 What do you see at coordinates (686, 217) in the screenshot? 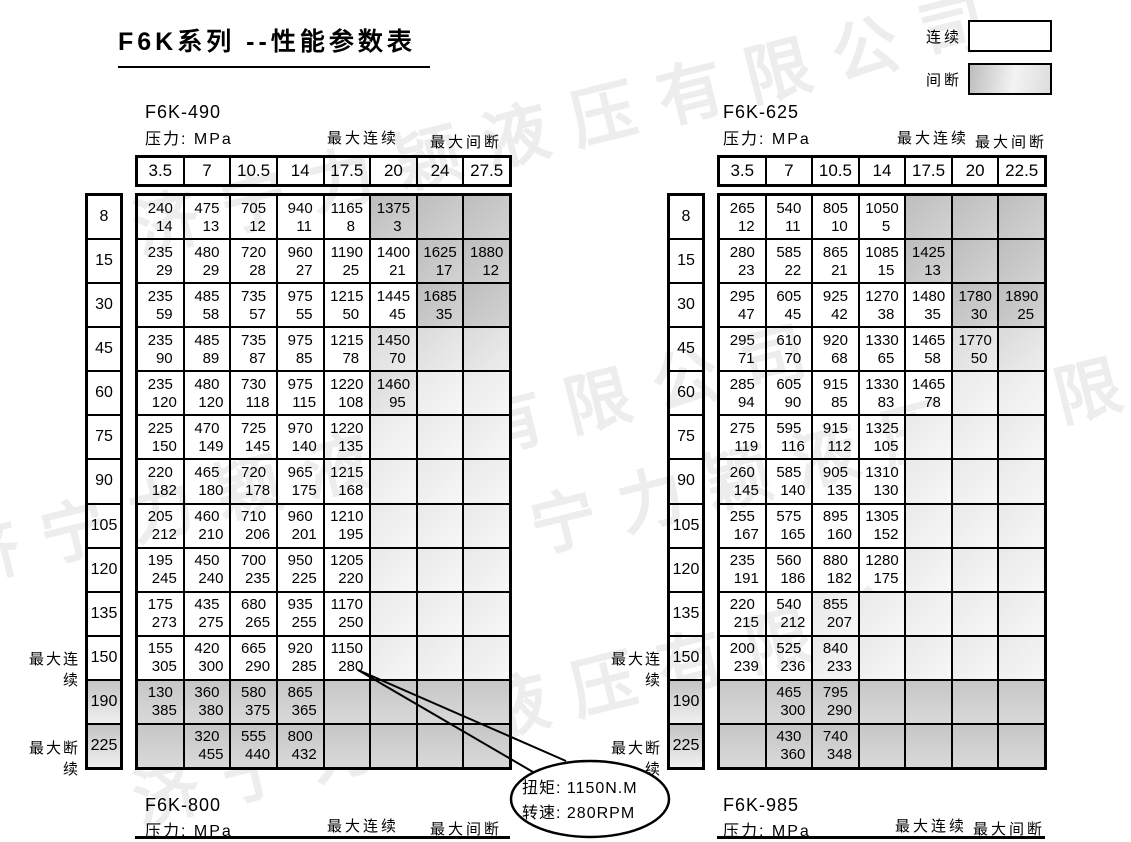
I see `speed-row-header: 8` at bounding box center [686, 217].